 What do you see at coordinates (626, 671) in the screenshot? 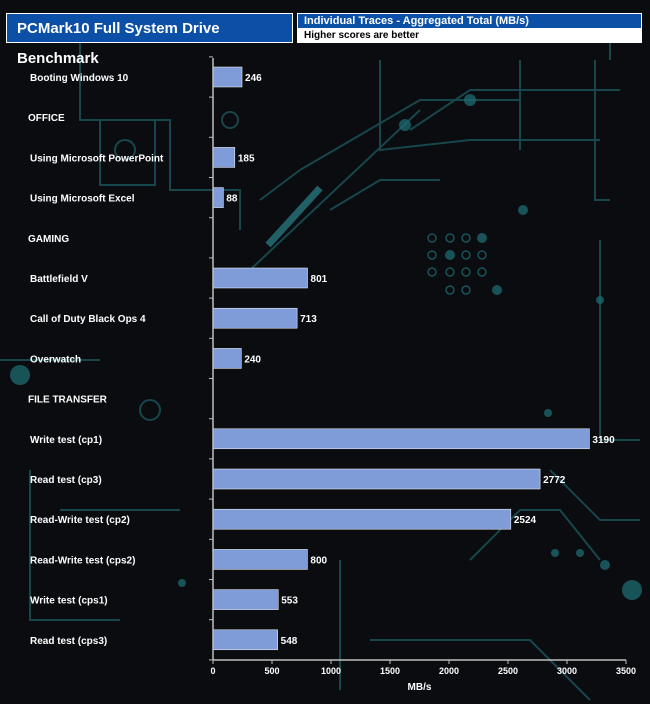
I see `x-tick-label-3500: 3500` at bounding box center [626, 671].